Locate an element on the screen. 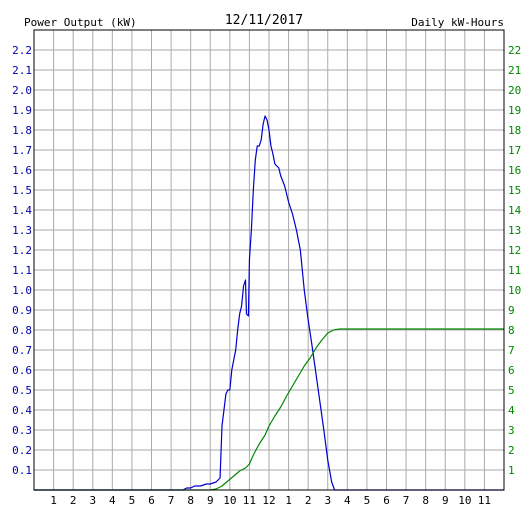 The image size is (527, 510). right-tick-label: 14 is located at coordinates (515, 210).